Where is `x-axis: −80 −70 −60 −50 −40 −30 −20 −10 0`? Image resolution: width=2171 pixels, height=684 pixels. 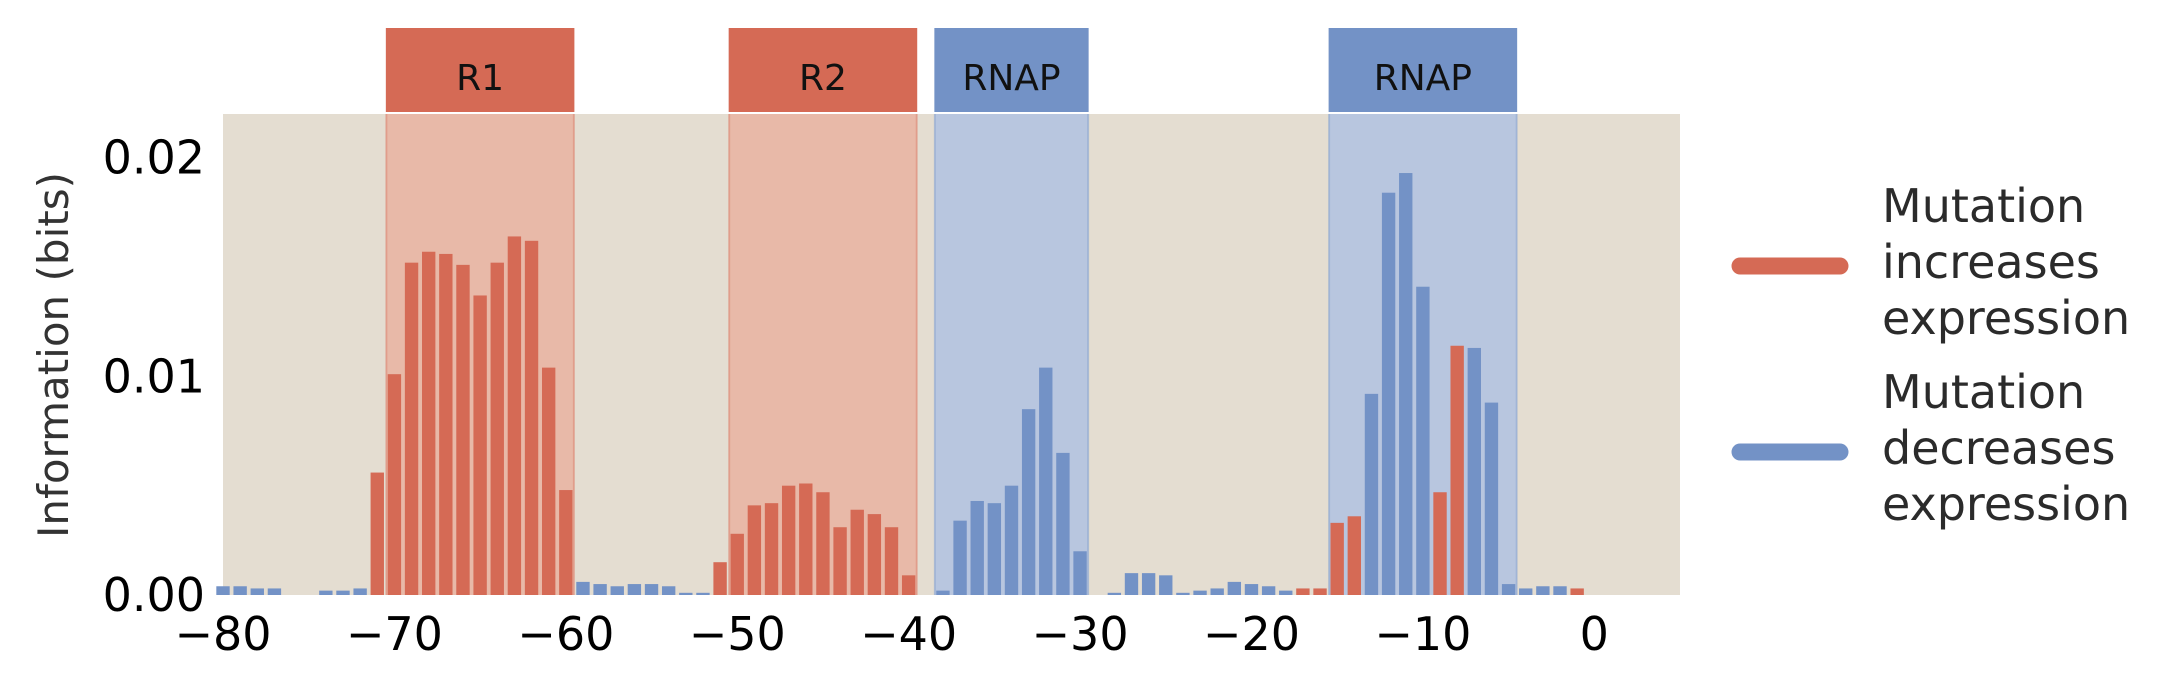
x-axis: −80 −70 −60 −50 −40 −30 −20 −10 0 is located at coordinates (891, 634).